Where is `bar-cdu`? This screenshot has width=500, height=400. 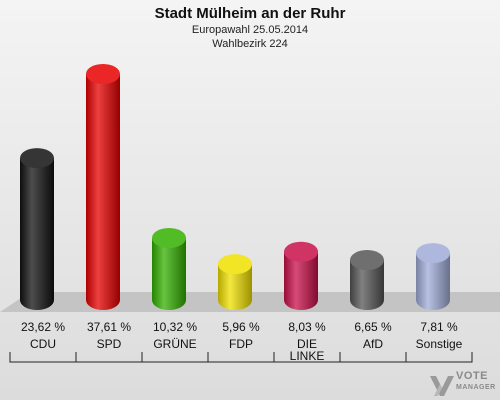 bar-cdu is located at coordinates (37, 229).